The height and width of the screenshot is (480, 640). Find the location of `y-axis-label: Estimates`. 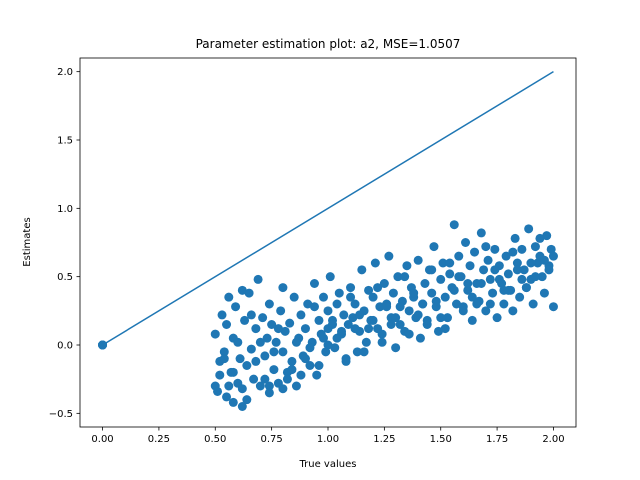

y-axis-label: Estimates is located at coordinates (27, 241).